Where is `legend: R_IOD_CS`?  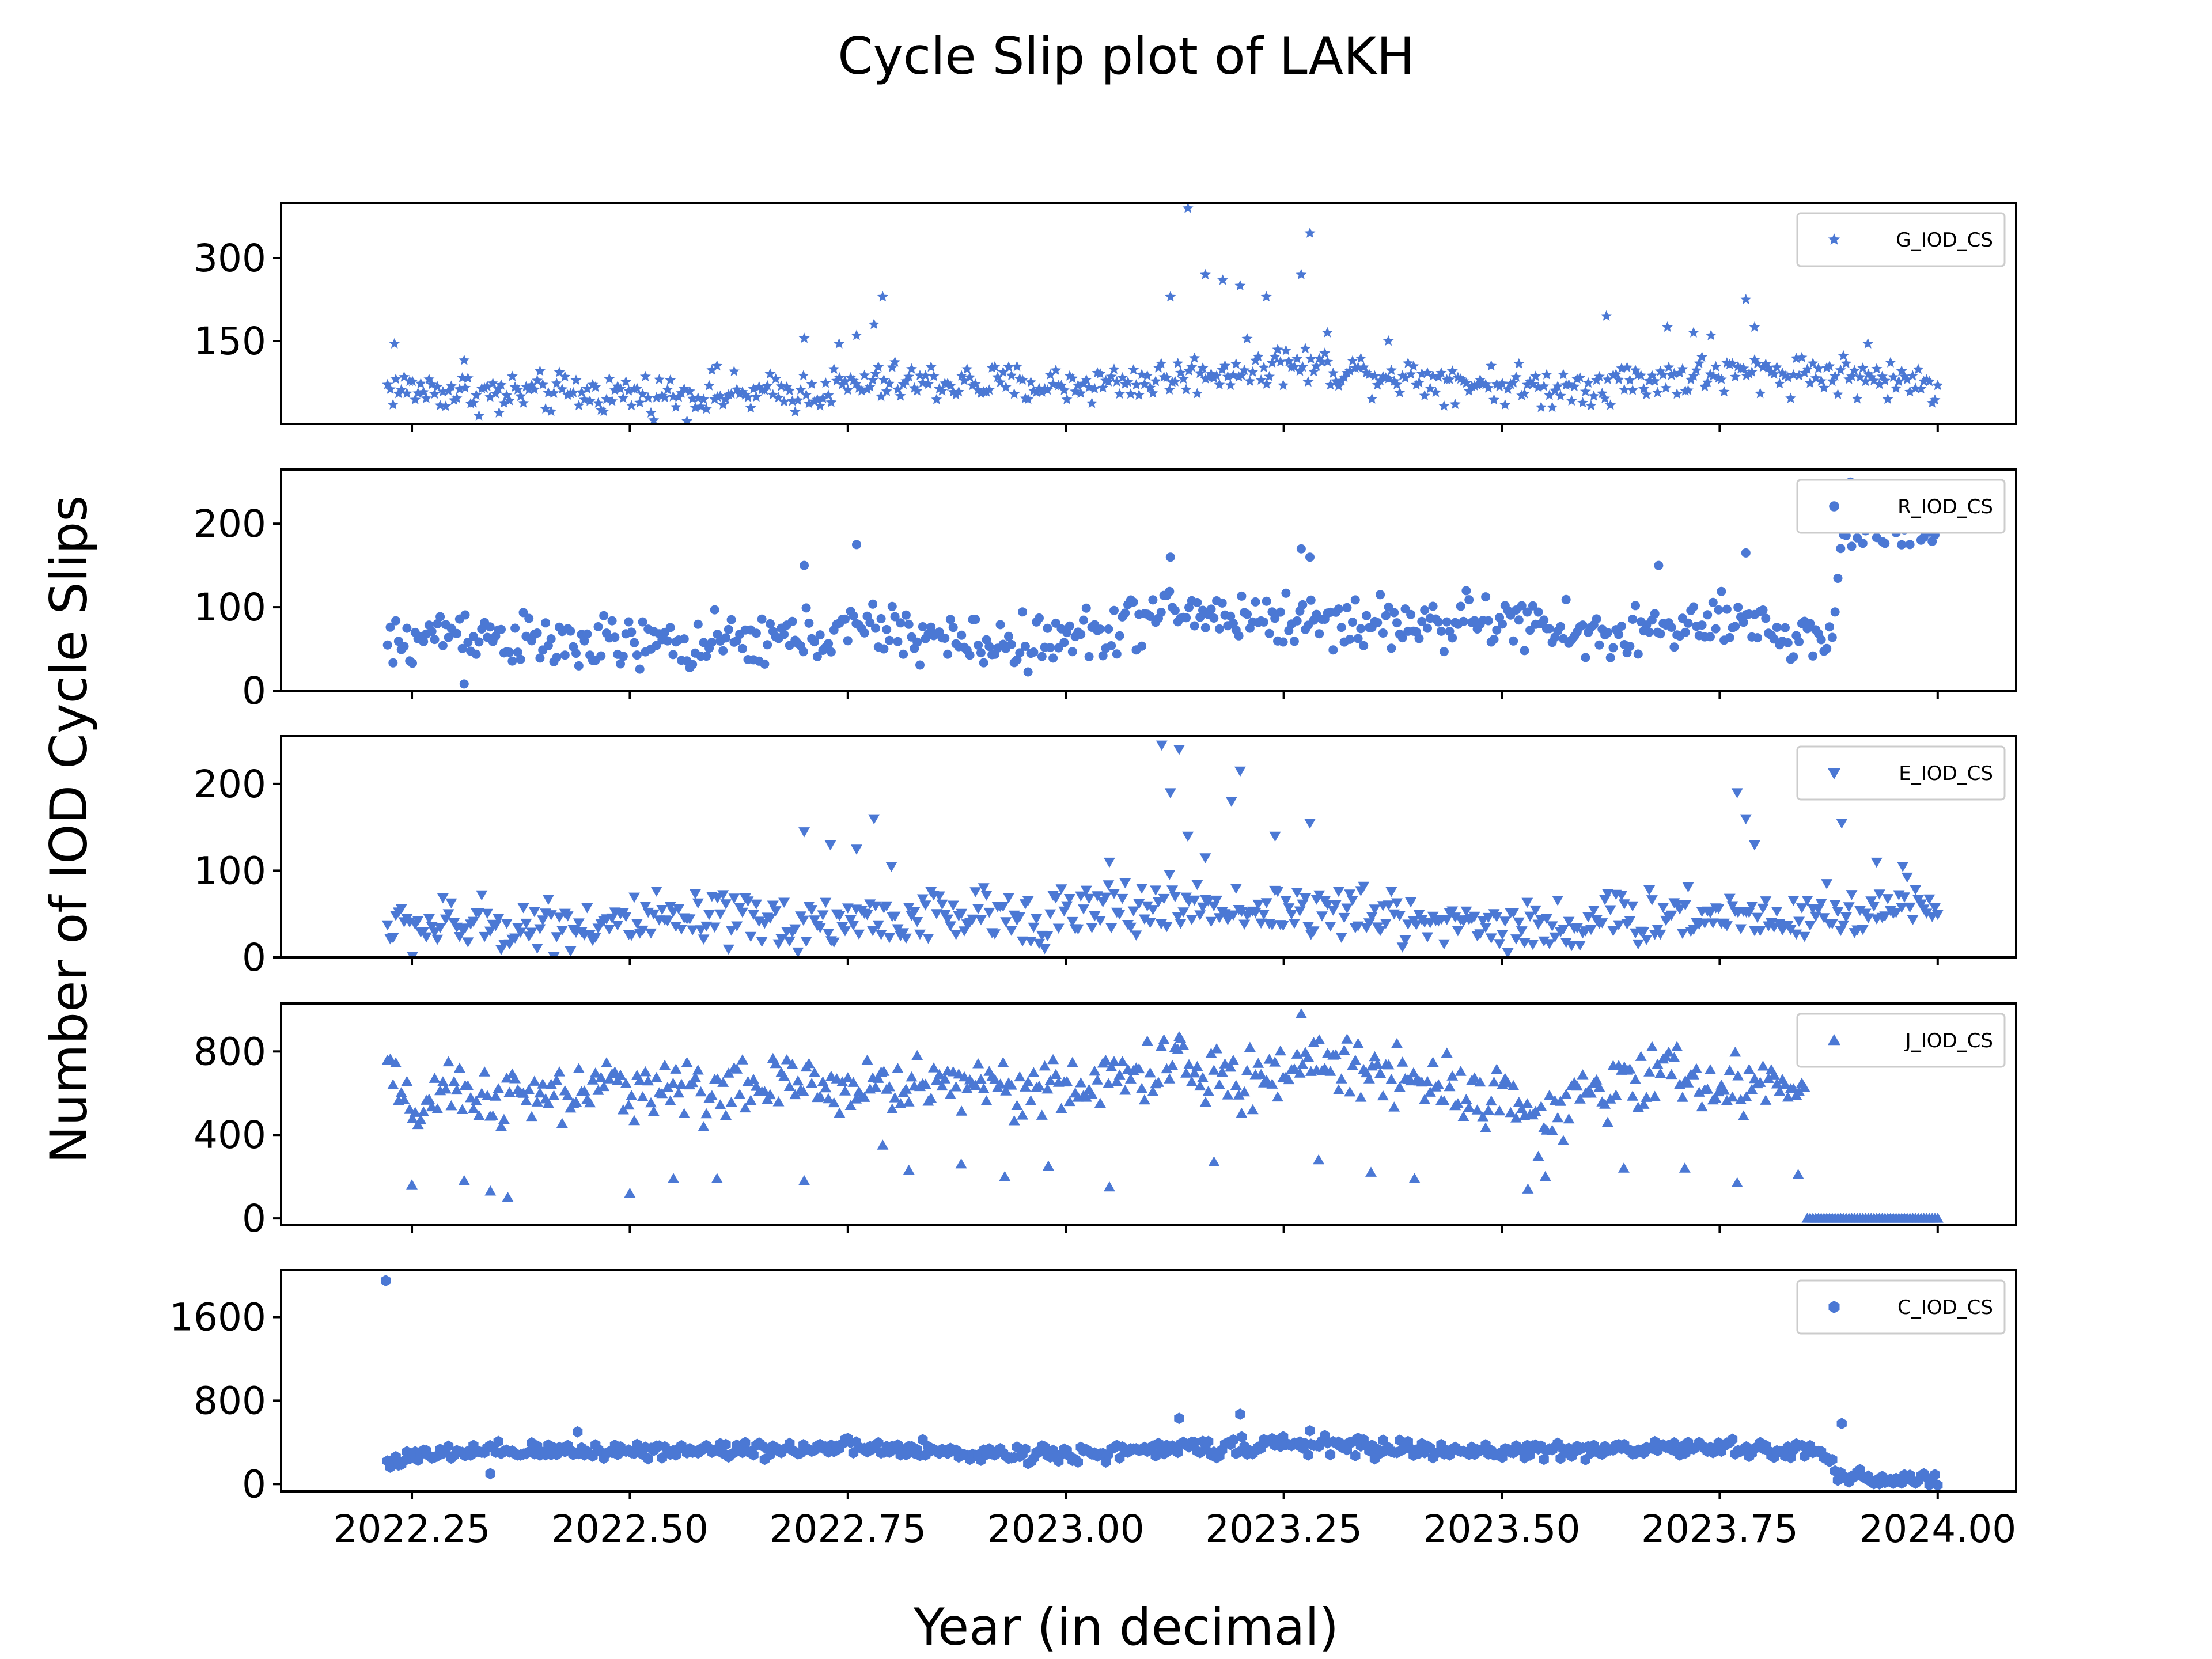 legend: R_IOD_CS is located at coordinates (1901, 506).